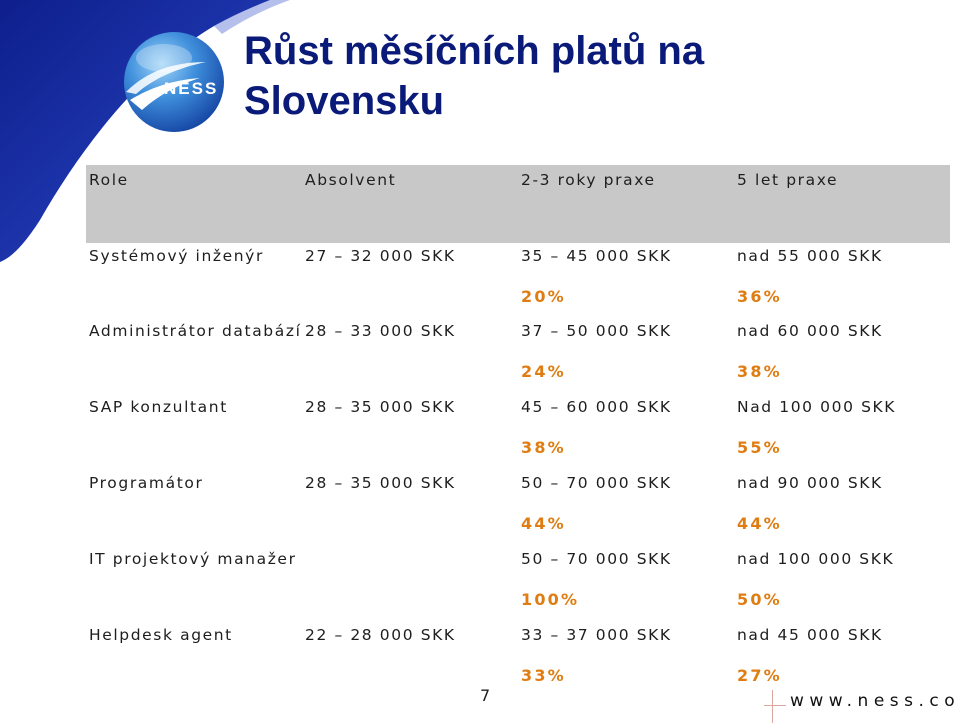  I want to click on row-5-years: nad 45 000 SKK, so click(810, 635).